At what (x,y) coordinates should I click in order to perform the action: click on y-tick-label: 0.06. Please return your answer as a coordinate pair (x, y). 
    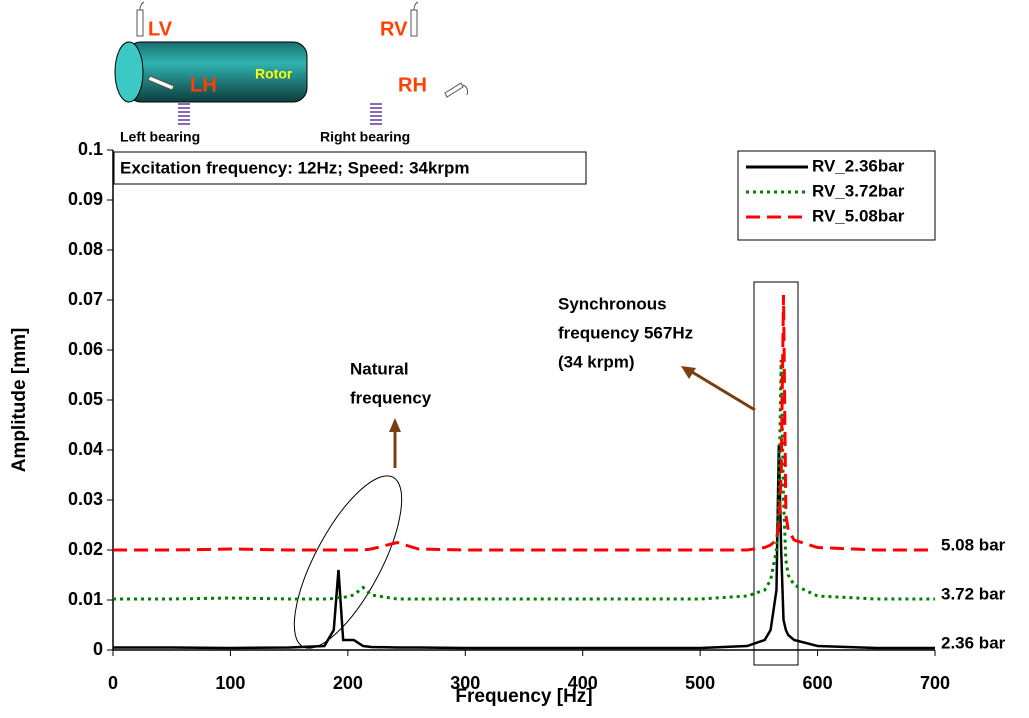
    Looking at the image, I should click on (85, 349).